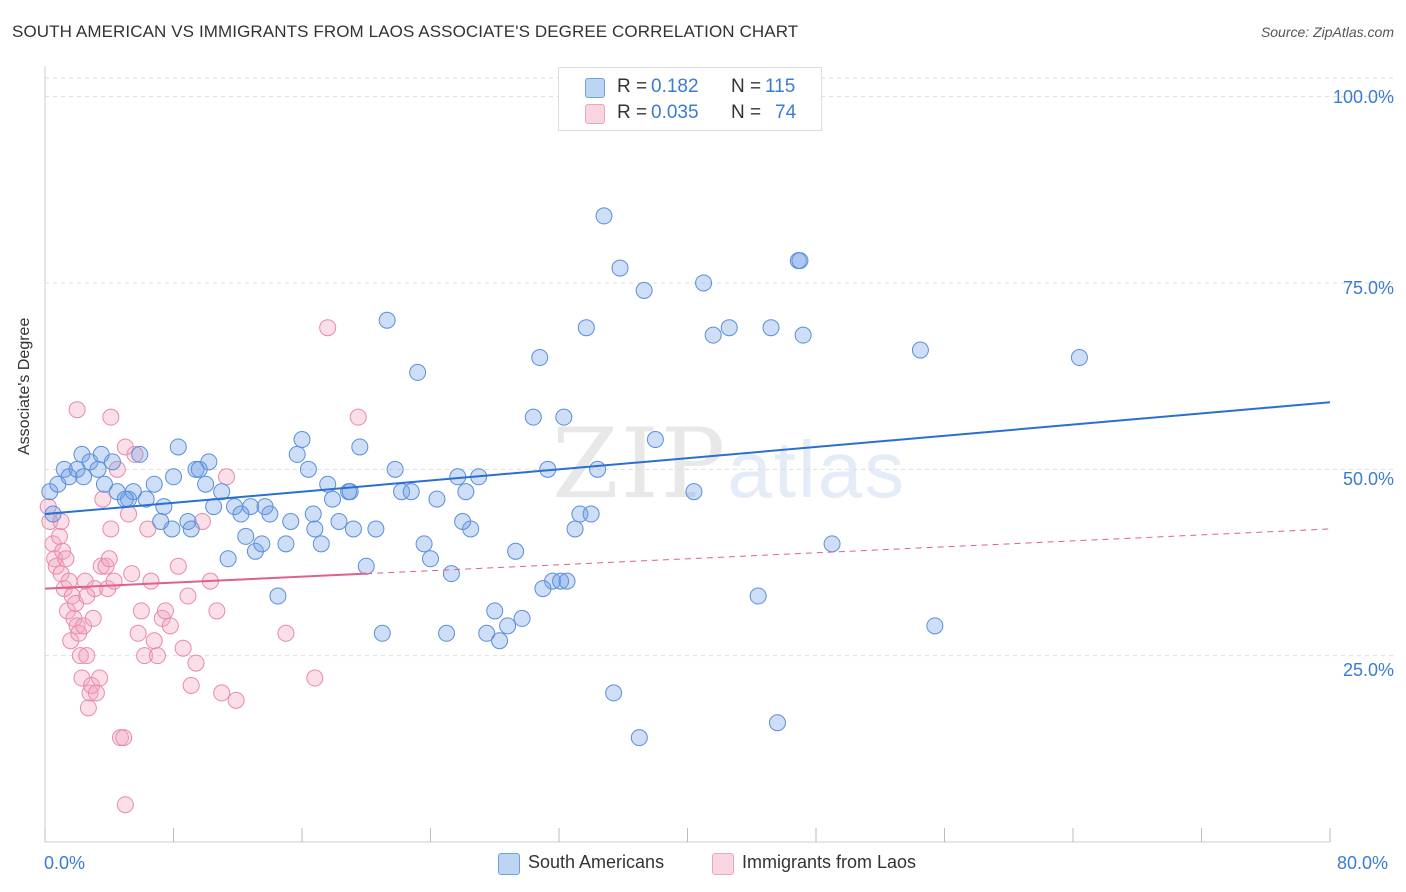 This screenshot has height=892, width=1406. Describe the element at coordinates (829, 862) in the screenshot. I see `bottom-legend-label: Immigrants from Laos` at that location.